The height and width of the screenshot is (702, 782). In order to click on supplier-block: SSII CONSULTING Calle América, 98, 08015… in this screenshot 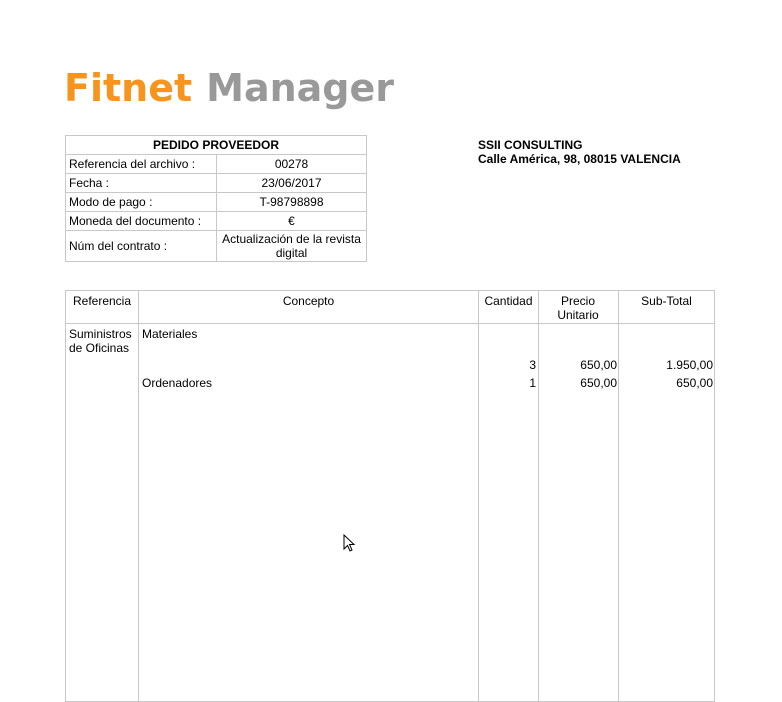, I will do `click(579, 152)`.